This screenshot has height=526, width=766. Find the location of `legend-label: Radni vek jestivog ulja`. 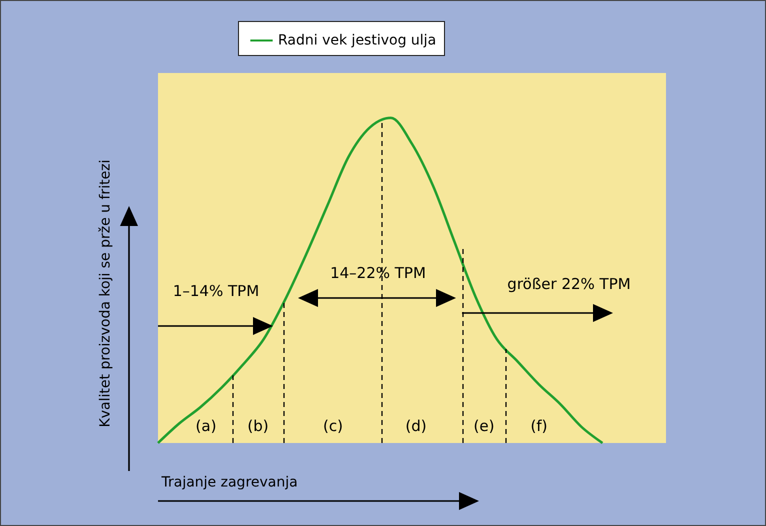

legend-label: Radni vek jestivog ulja is located at coordinates (357, 40).